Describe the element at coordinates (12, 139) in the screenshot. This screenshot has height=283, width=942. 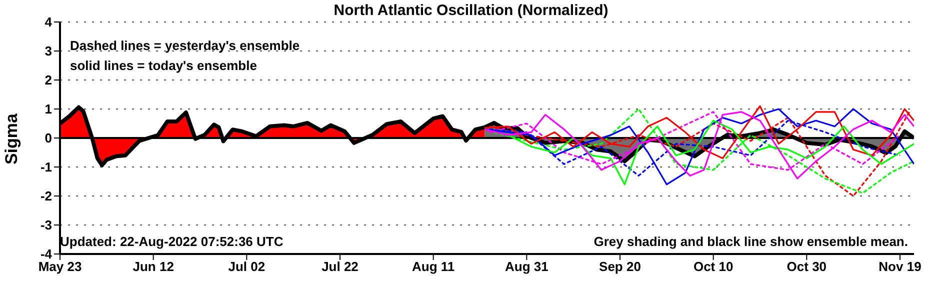
I see `y-axis-title: Sigma` at that location.